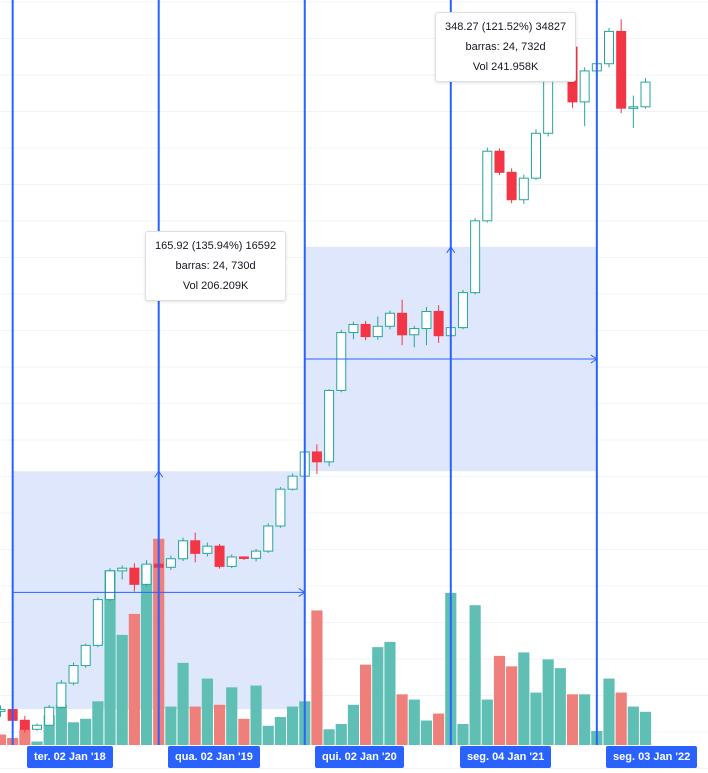 This screenshot has height=773, width=708. What do you see at coordinates (506, 27) in the screenshot?
I see `measure-change: 348.27 (121.52%) 34827` at bounding box center [506, 27].